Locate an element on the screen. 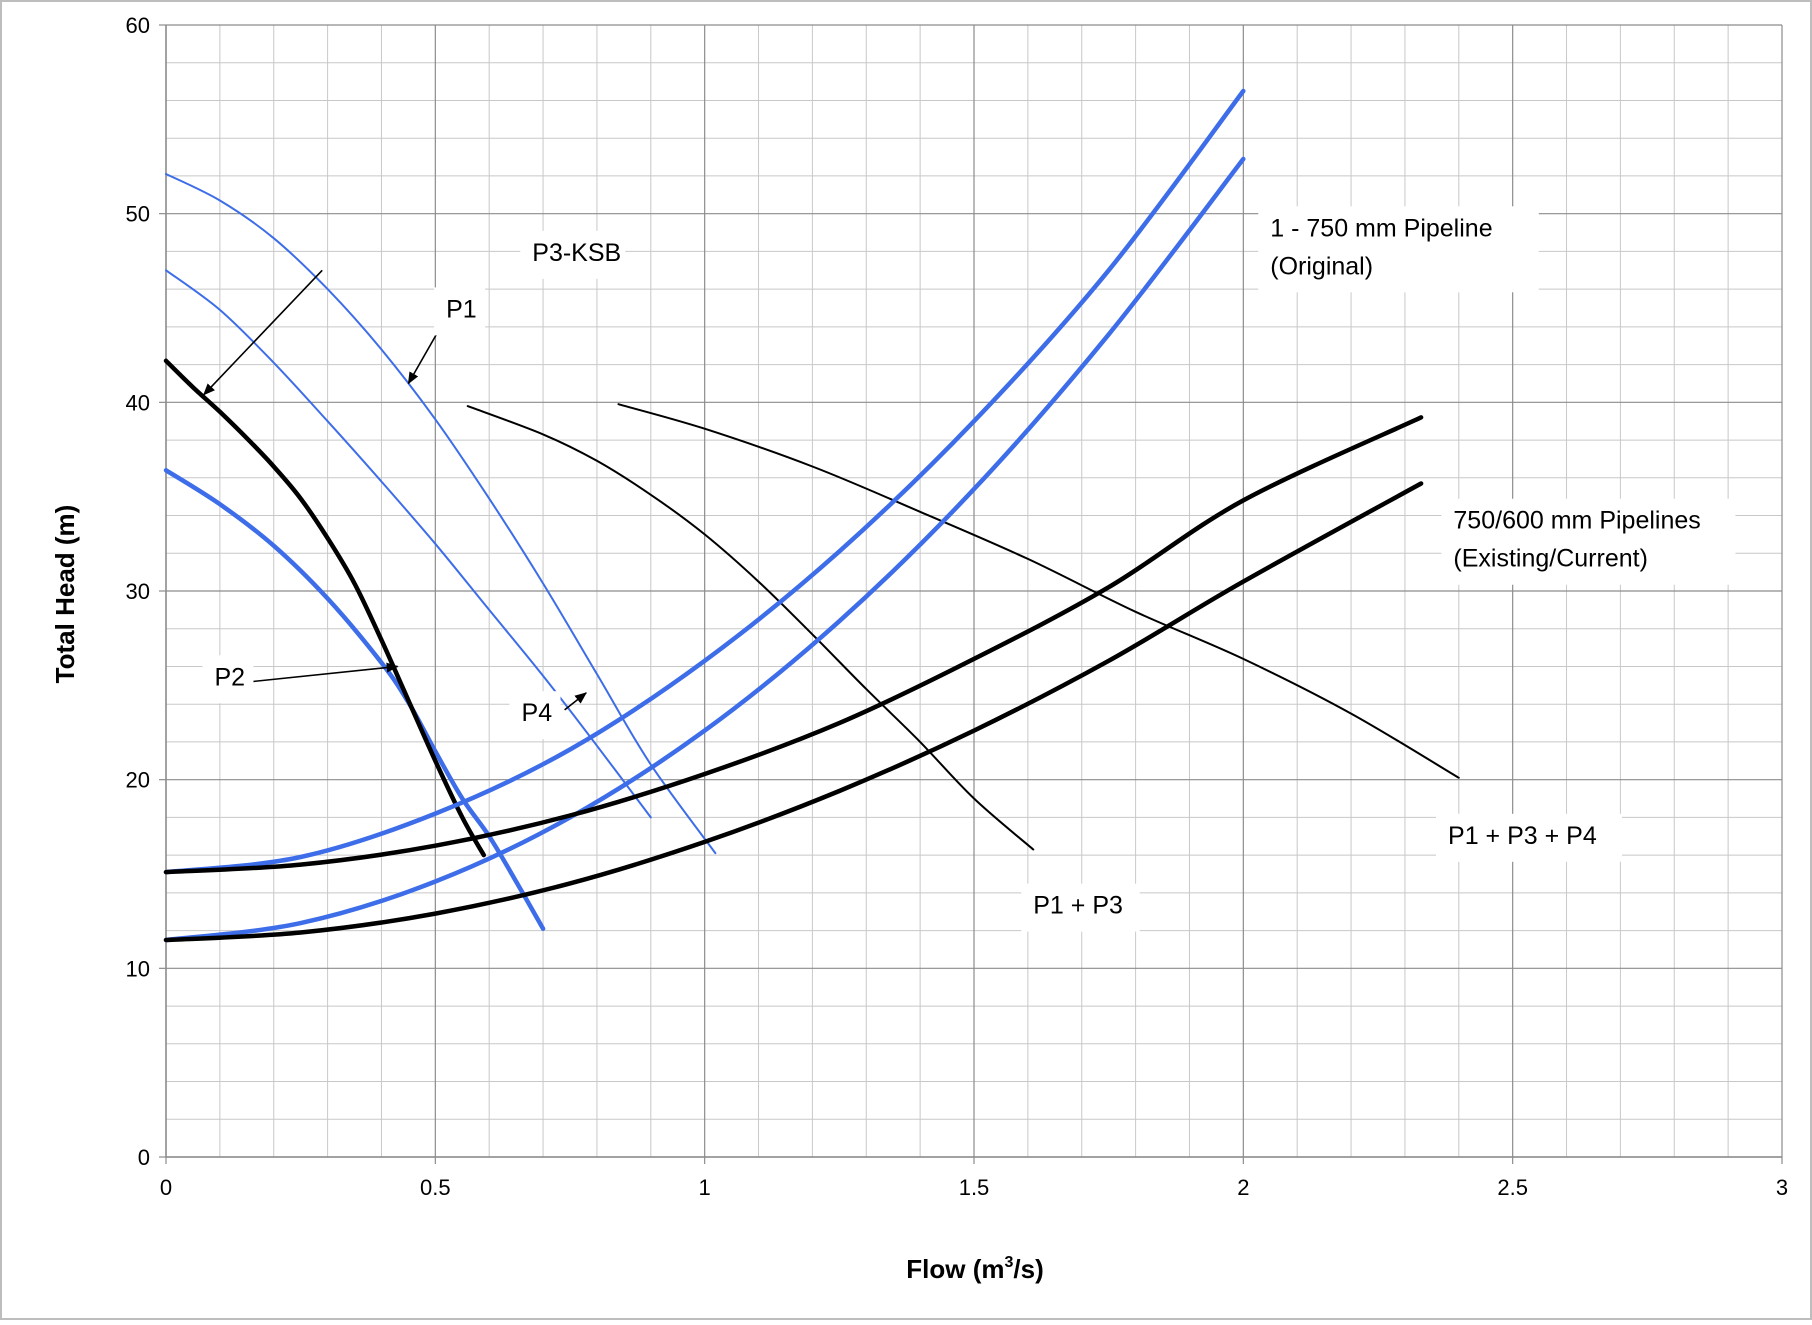  annotation-box-p1p3p4 is located at coordinates (1529, 837).